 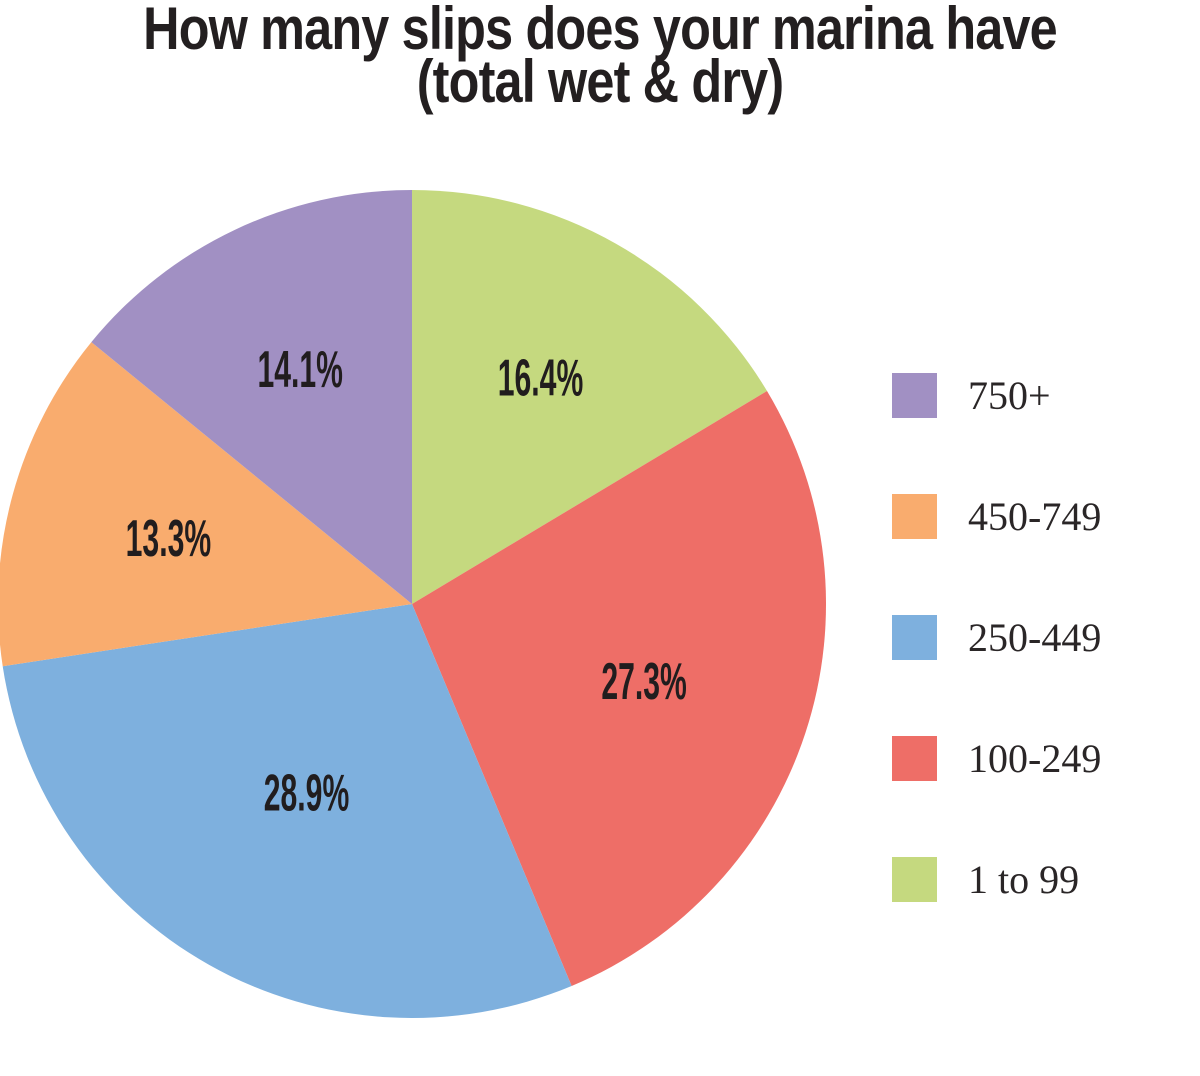 I want to click on legend-item: 250-449, so click(x=996, y=637).